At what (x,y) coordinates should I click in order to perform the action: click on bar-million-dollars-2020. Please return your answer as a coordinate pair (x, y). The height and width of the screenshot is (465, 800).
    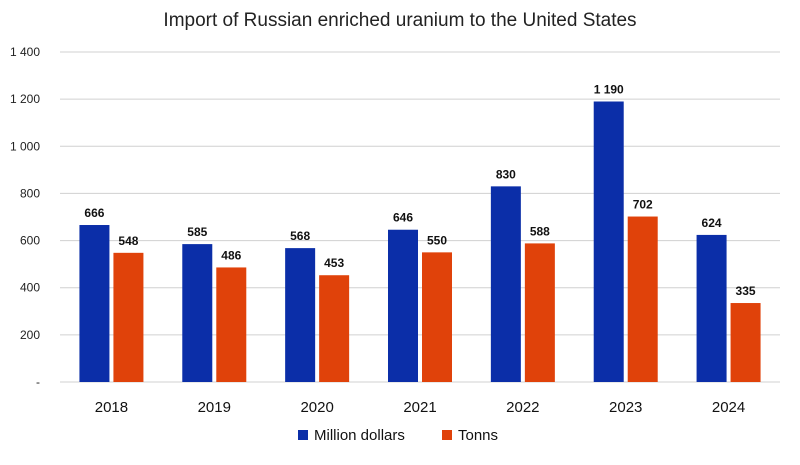
    Looking at the image, I should click on (300, 315).